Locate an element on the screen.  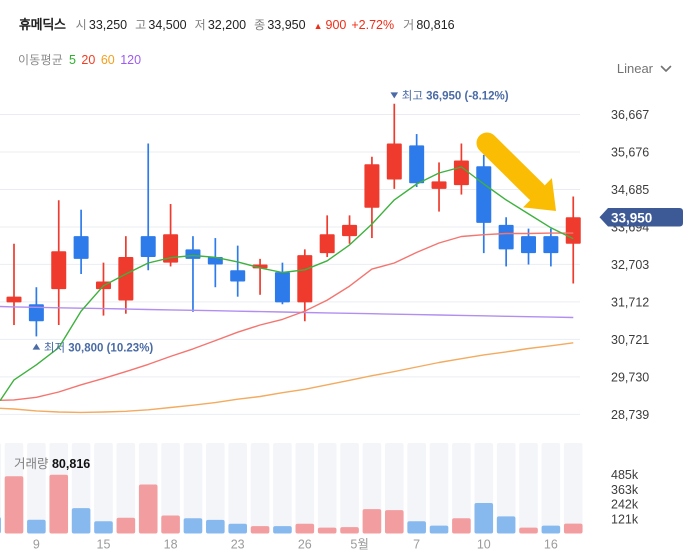
field-high-label: 고 is located at coordinates (140, 25).